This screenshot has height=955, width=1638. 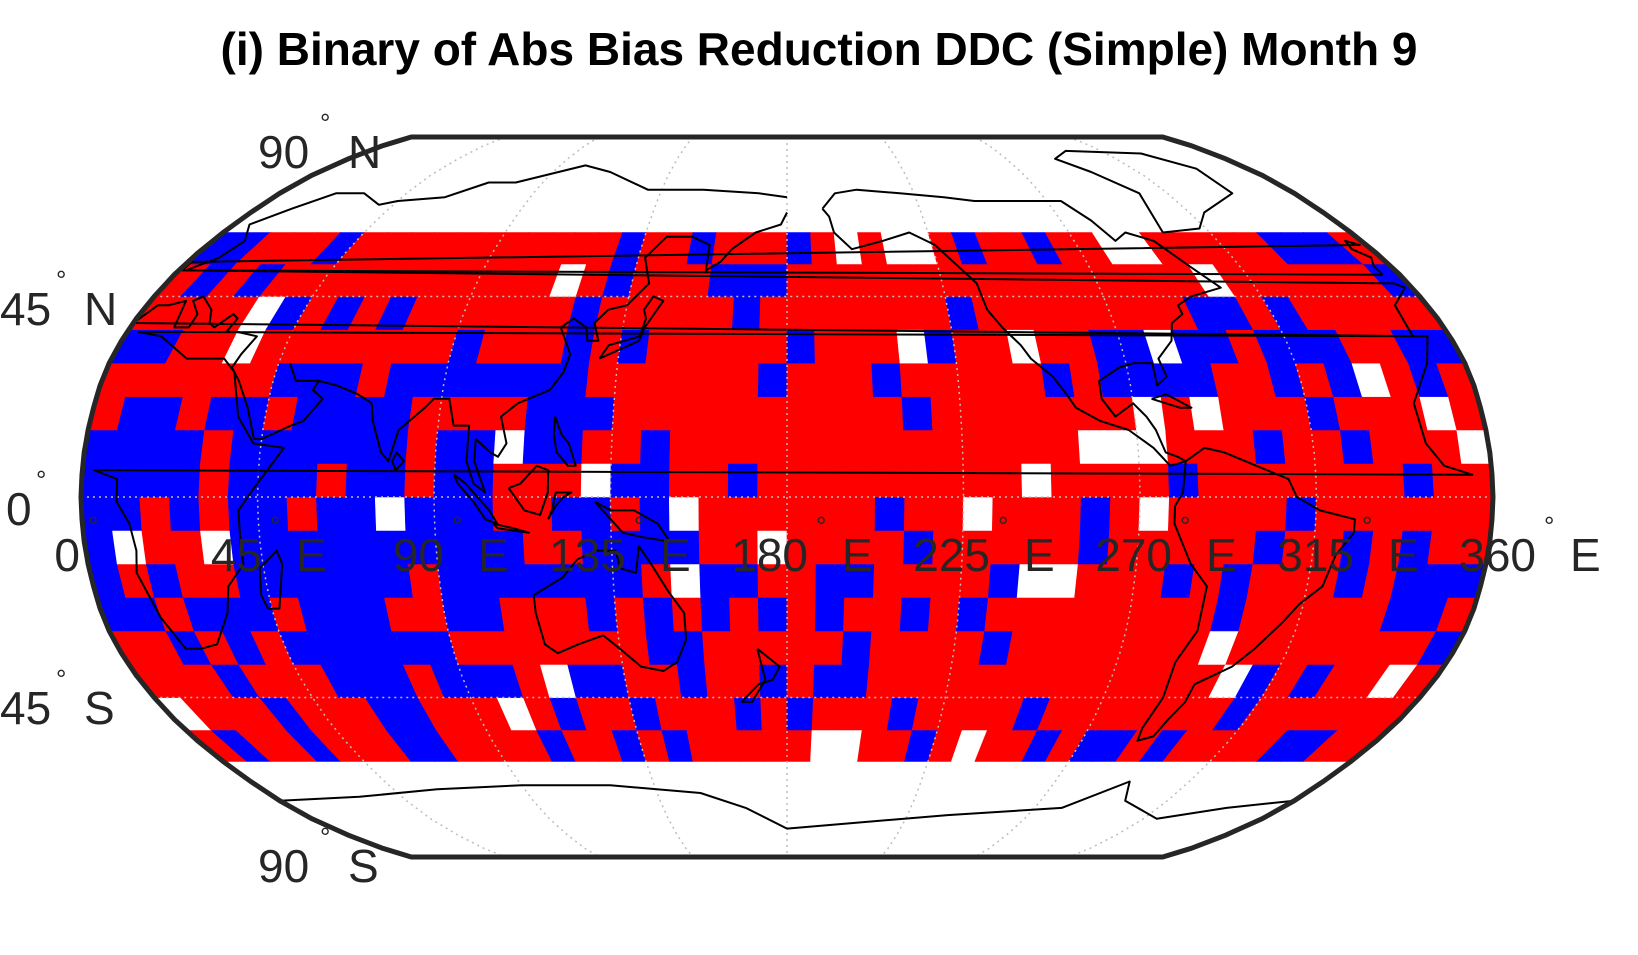 What do you see at coordinates (769, 555) in the screenshot?
I see `lon-label-value: 180` at bounding box center [769, 555].